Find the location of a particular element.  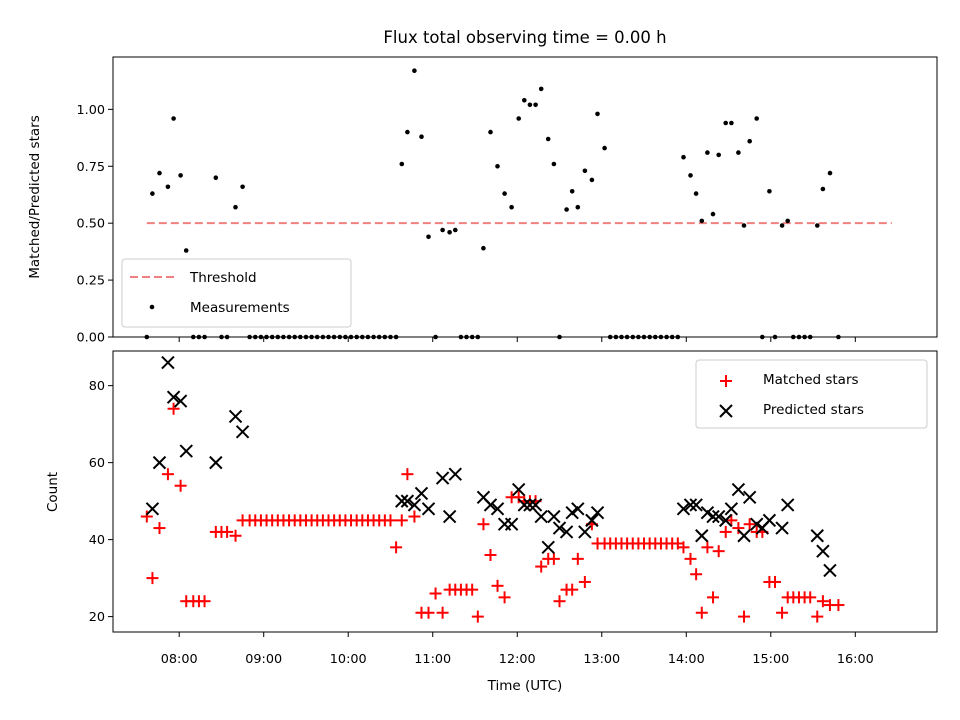

legend-measurements-label: Measurements is located at coordinates (240, 308).